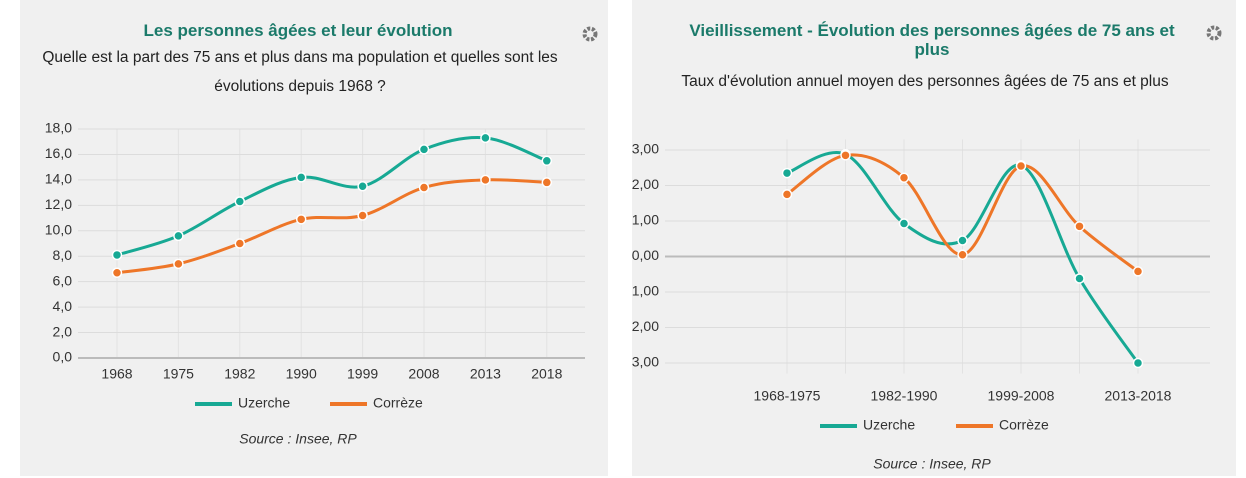 This screenshot has height=478, width=1246. What do you see at coordinates (1021, 396) in the screenshot?
I see `x-tick-label: 1999-2008` at bounding box center [1021, 396].